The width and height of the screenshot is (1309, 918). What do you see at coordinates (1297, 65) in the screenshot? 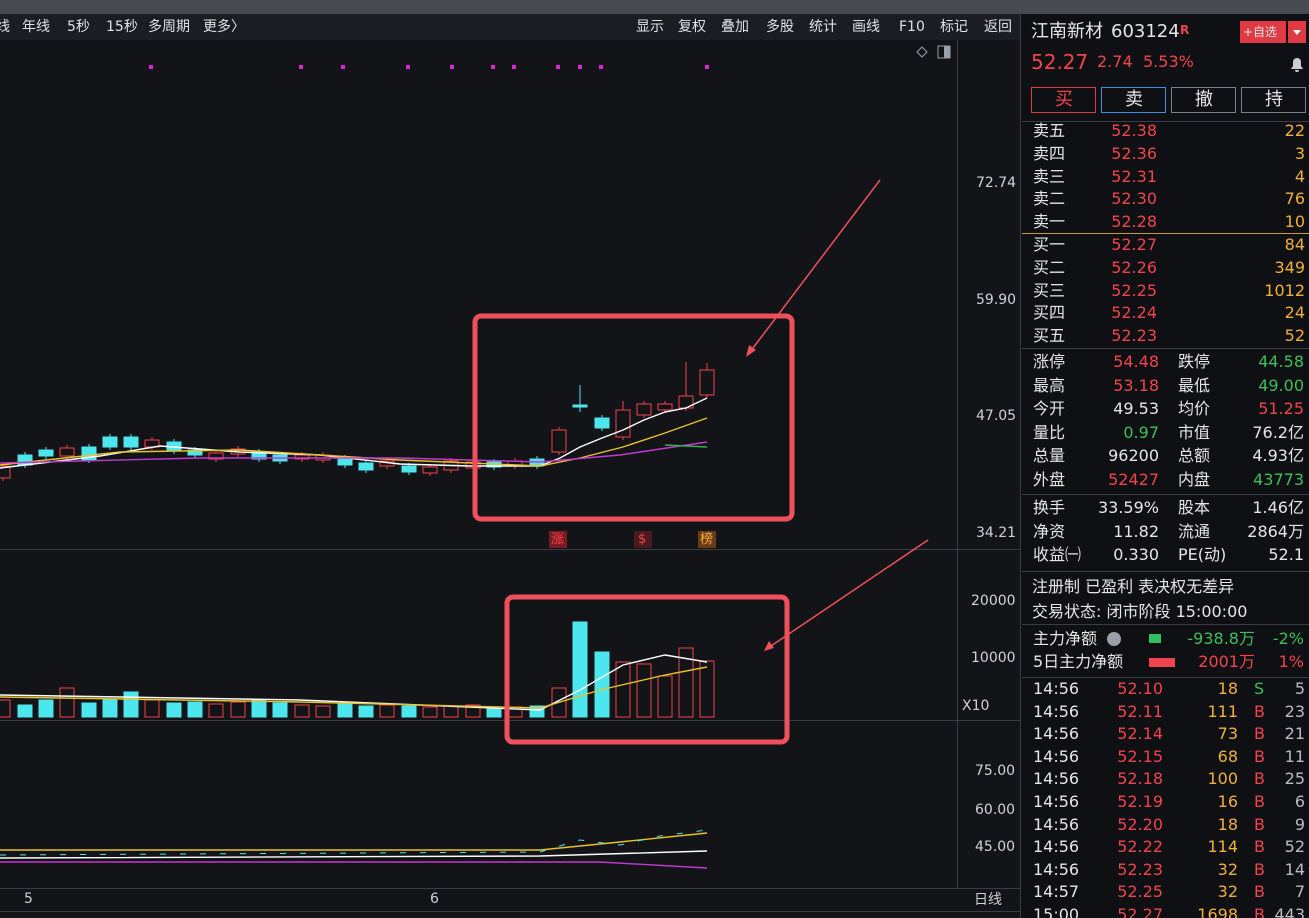
I see `bell-icon` at bounding box center [1297, 65].